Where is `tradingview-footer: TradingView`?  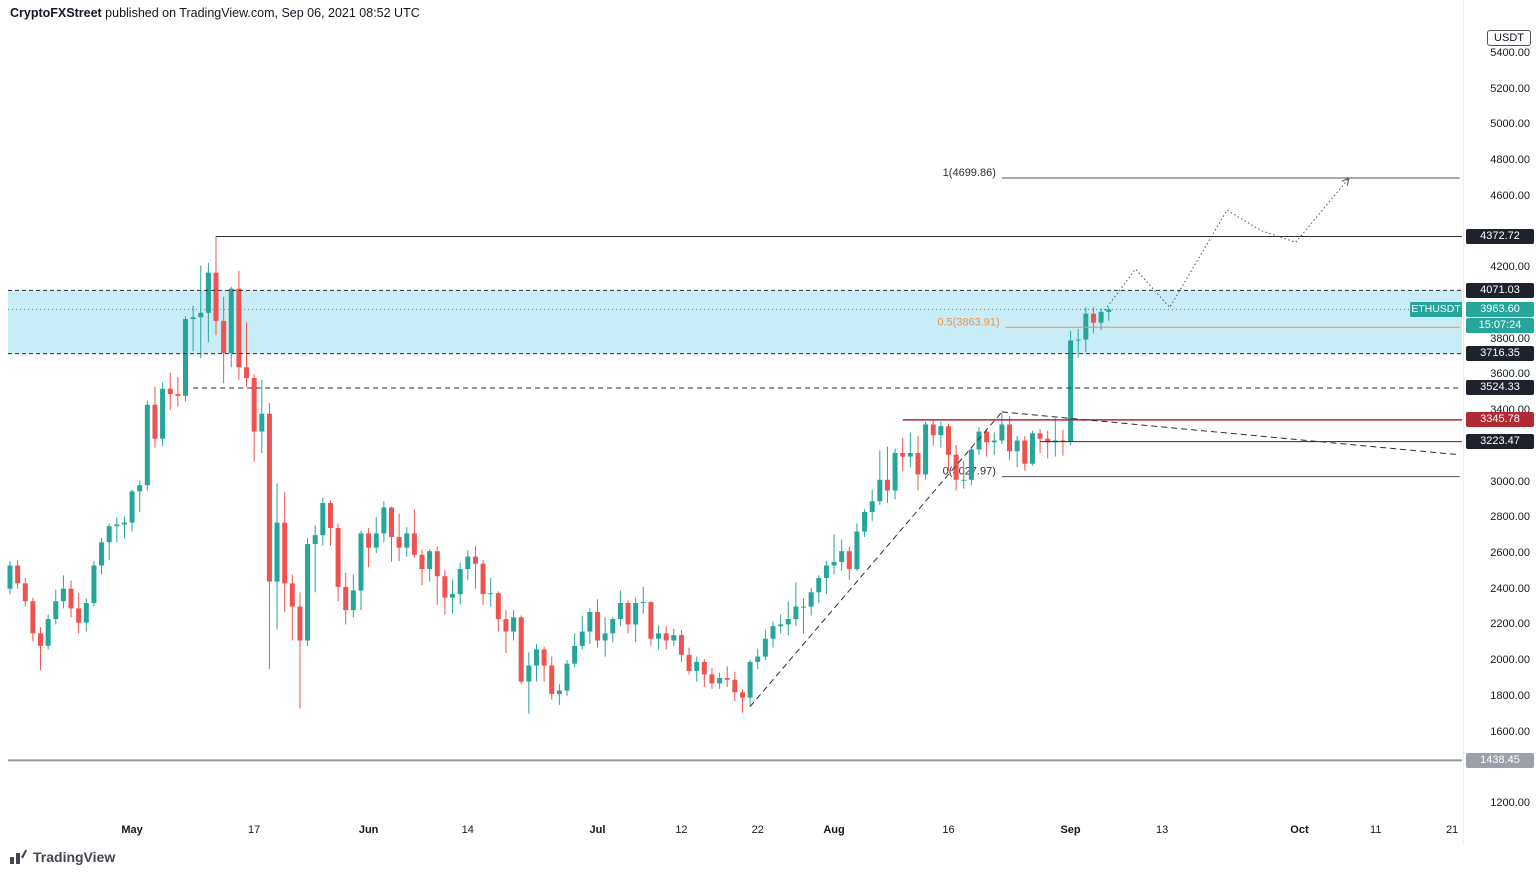 tradingview-footer: TradingView is located at coordinates (62, 856).